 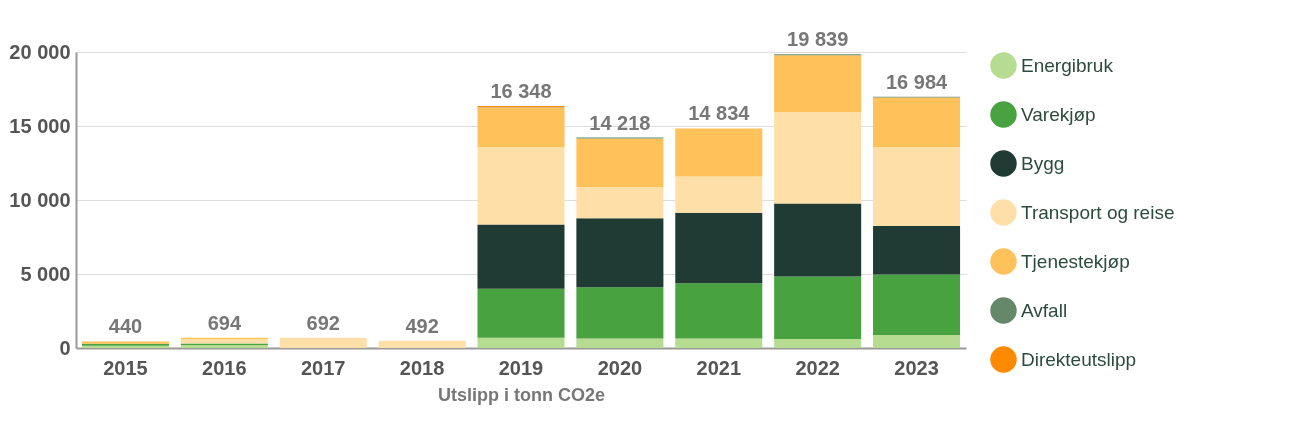 What do you see at coordinates (1067, 65) in the screenshot?
I see `legend-label: Energibruk` at bounding box center [1067, 65].